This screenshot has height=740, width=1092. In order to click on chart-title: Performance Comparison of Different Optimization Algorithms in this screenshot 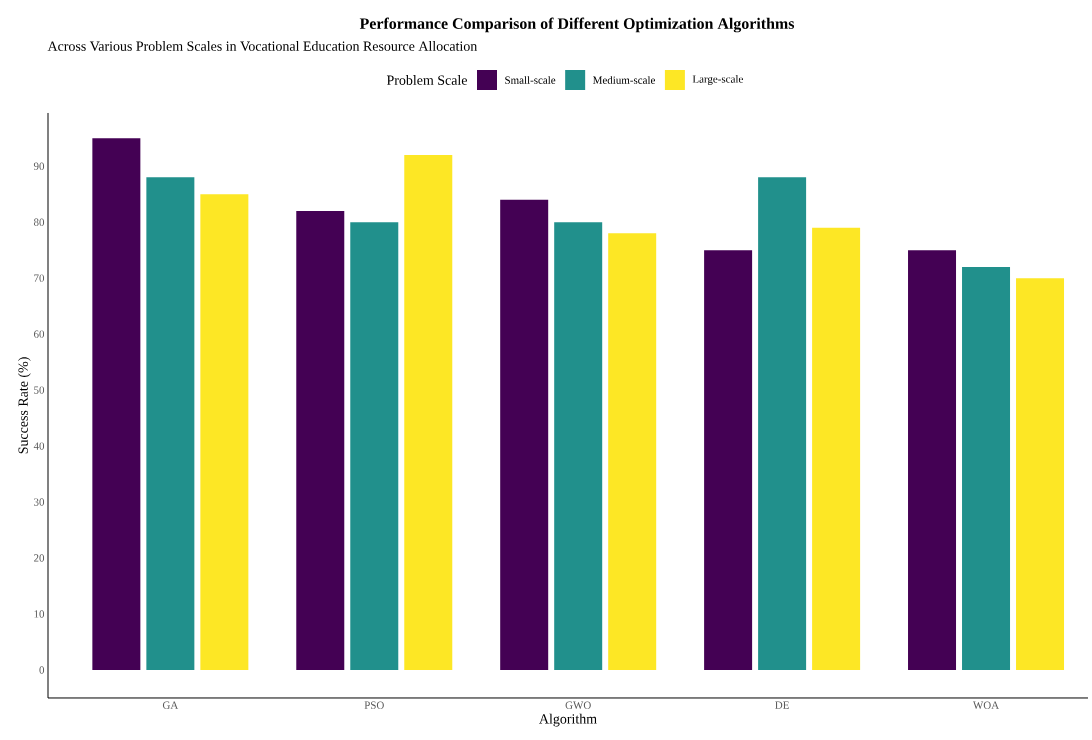, I will do `click(577, 25)`.